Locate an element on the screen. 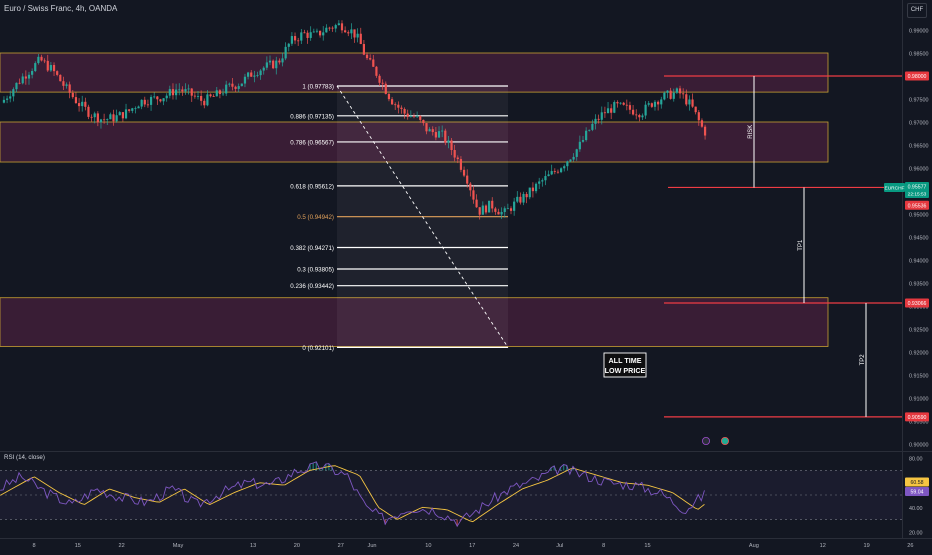  time-tick-label: May is located at coordinates (178, 546).